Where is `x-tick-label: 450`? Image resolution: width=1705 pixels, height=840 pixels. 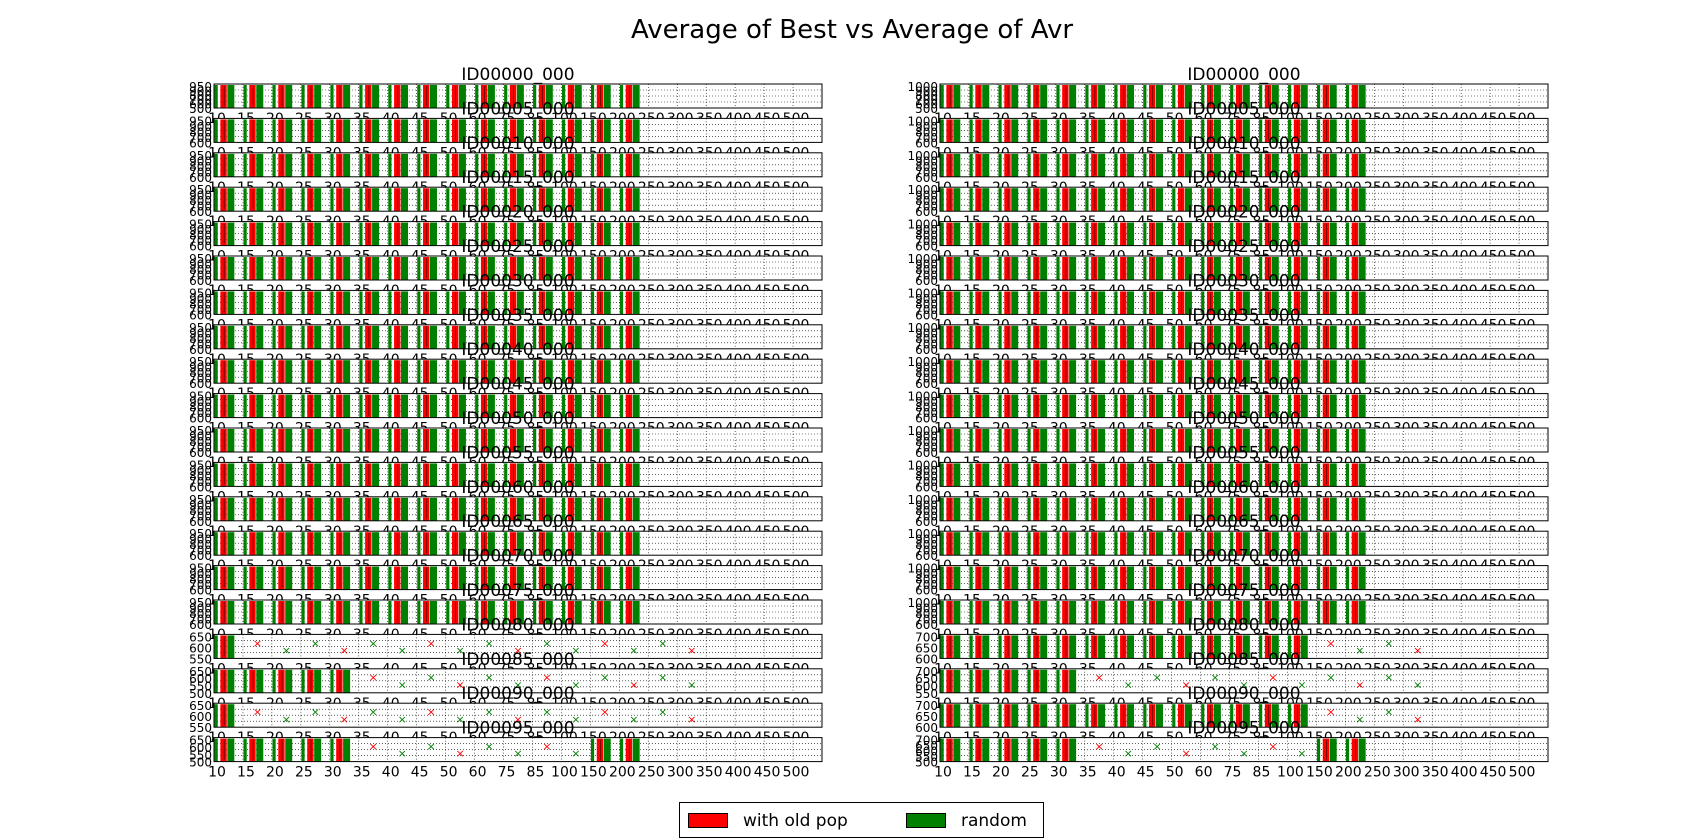
x-tick-label: 450 is located at coordinates (1493, 773).